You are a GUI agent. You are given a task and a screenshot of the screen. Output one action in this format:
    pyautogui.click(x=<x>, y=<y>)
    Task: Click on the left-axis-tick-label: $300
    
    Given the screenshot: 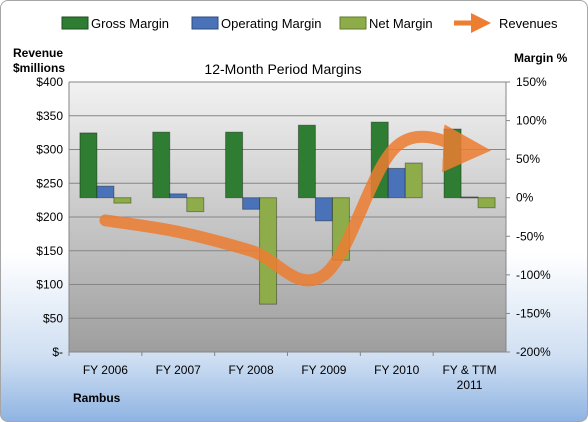 What is the action you would take?
    pyautogui.click(x=49, y=150)
    